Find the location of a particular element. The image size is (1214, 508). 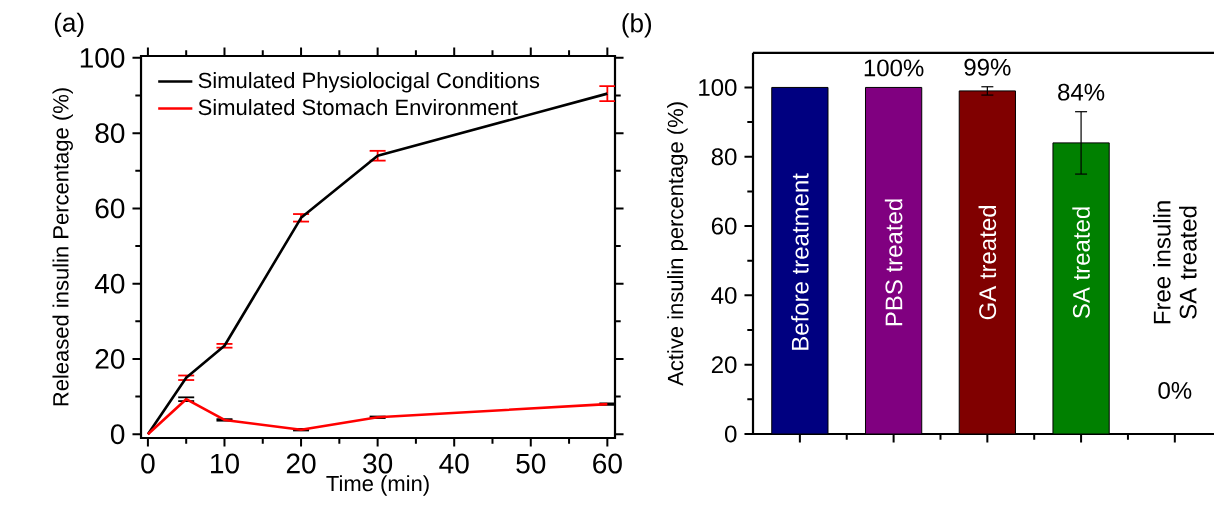

x-tick-label: Free insulin SA treated is located at coordinates (1175, 262).